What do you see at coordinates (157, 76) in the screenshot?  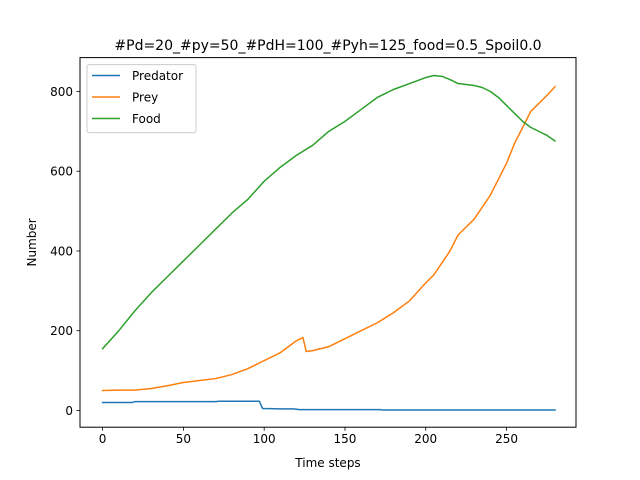 I see `legend-label-predator: Predator` at bounding box center [157, 76].